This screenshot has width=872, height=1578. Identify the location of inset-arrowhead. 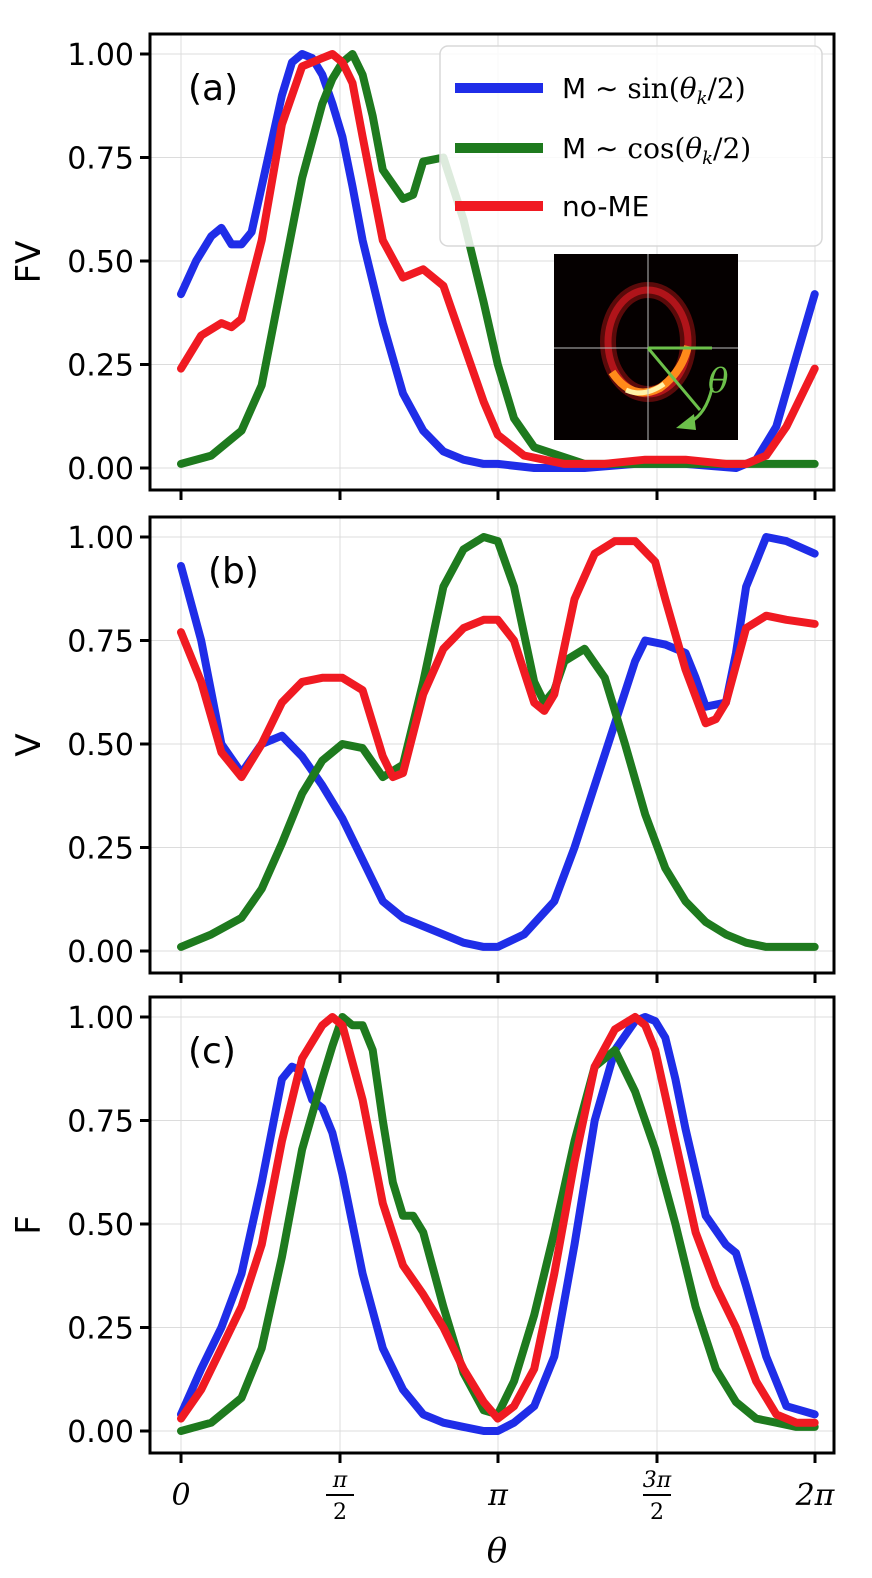
(686, 422).